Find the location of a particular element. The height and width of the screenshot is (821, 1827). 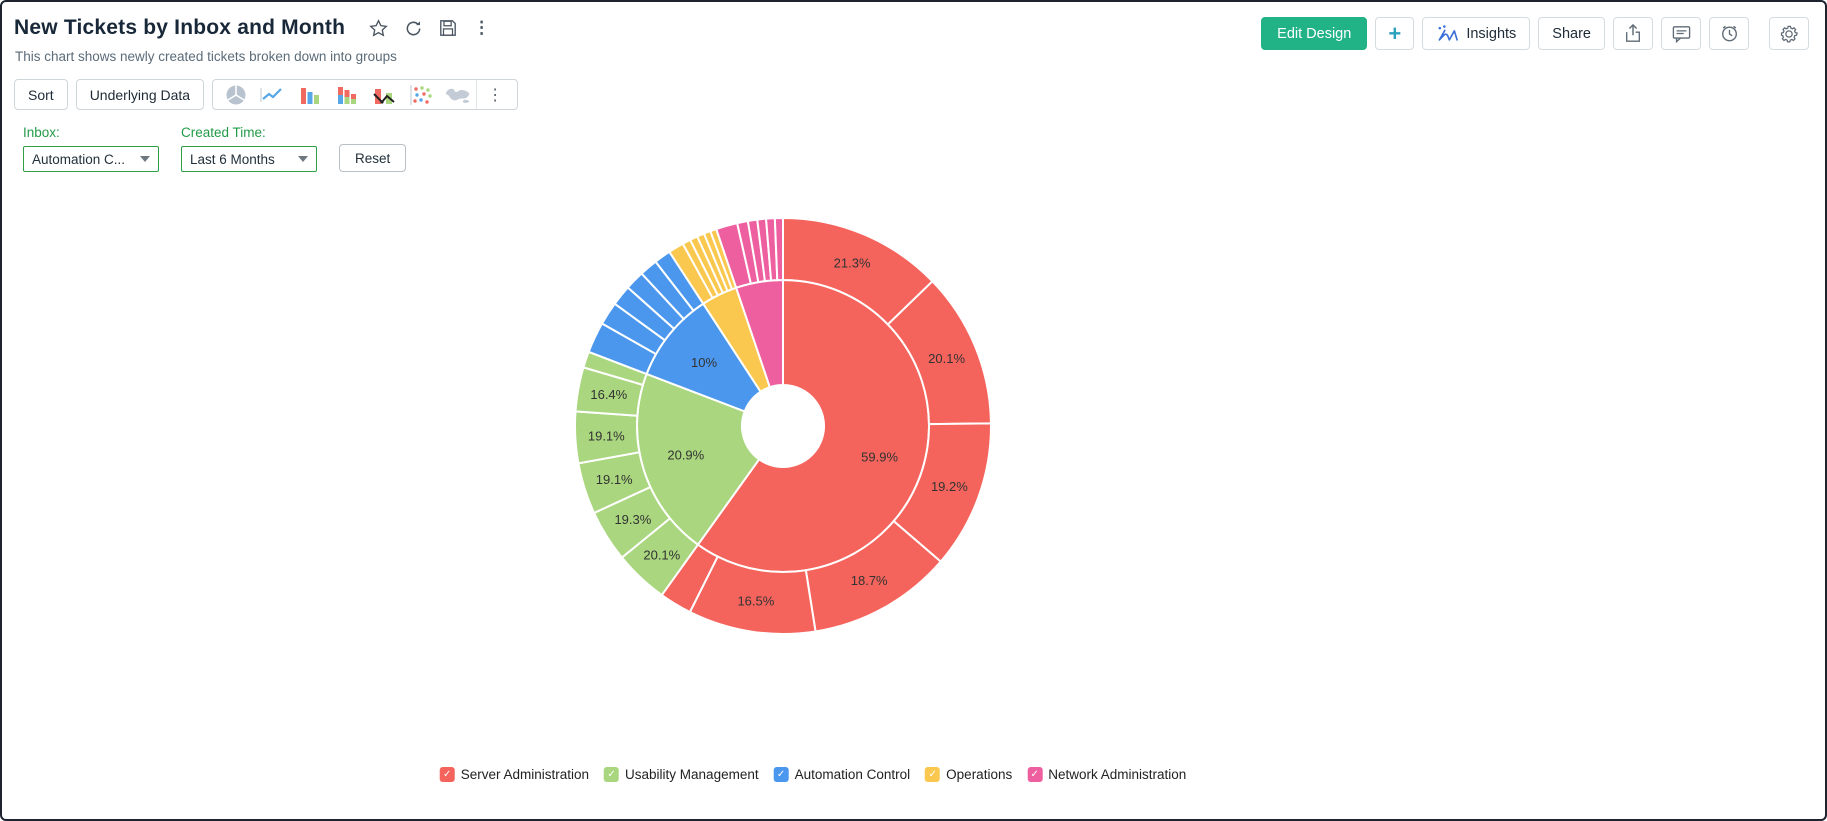

alarm-clock-icon is located at coordinates (1729, 33).